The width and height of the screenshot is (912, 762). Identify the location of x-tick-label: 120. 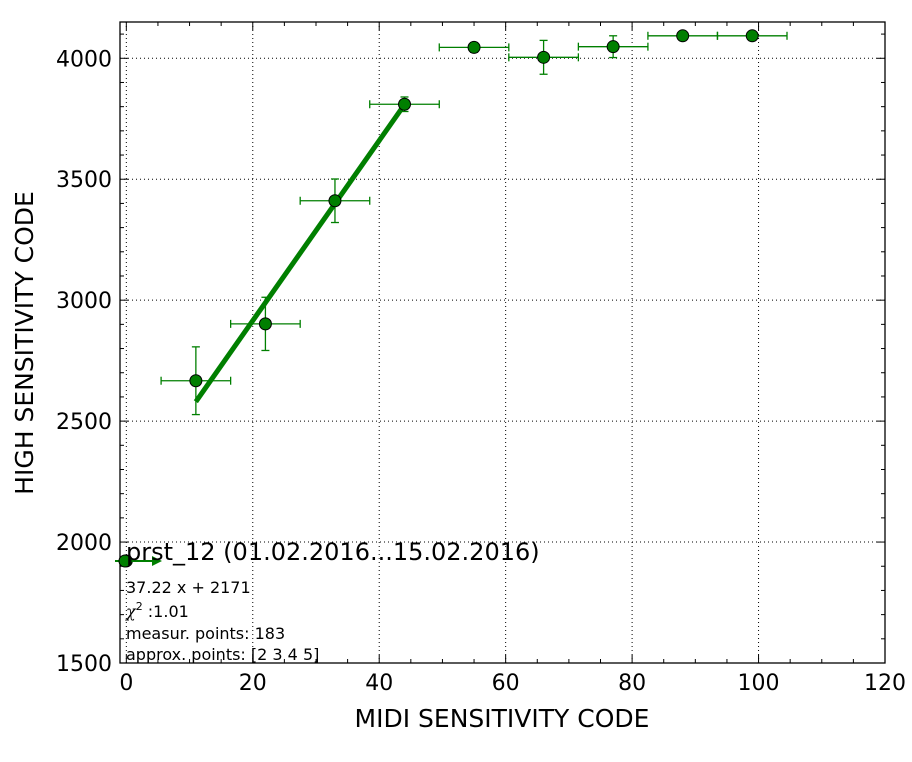
(885, 683).